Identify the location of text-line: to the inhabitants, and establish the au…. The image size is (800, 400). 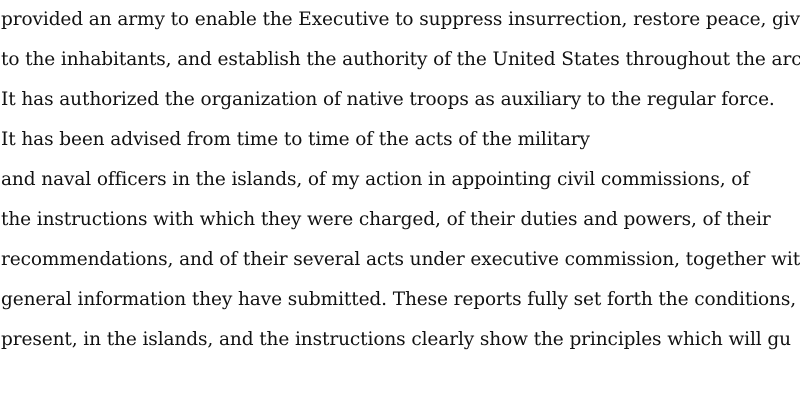
(400, 59).